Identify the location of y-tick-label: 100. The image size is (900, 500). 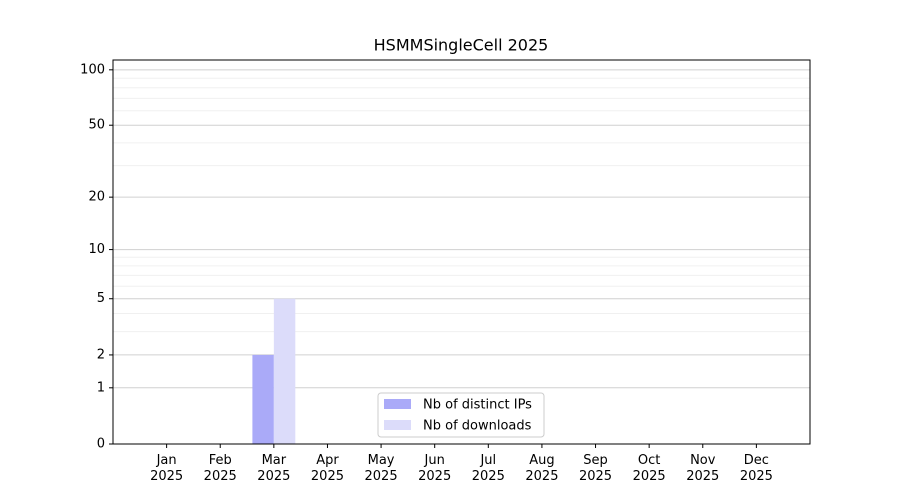
(92, 69).